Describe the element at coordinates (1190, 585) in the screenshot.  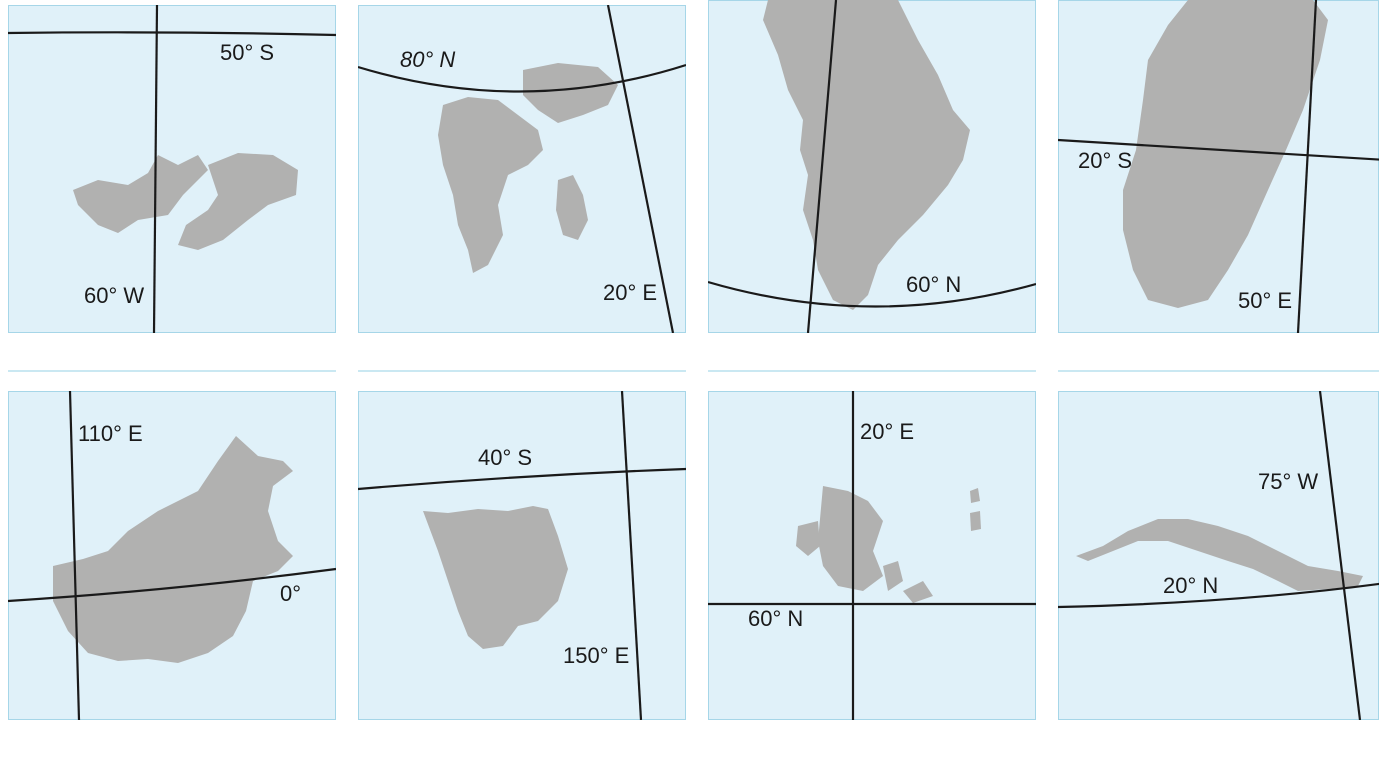
I see `coordinate-label: 20° N` at that location.